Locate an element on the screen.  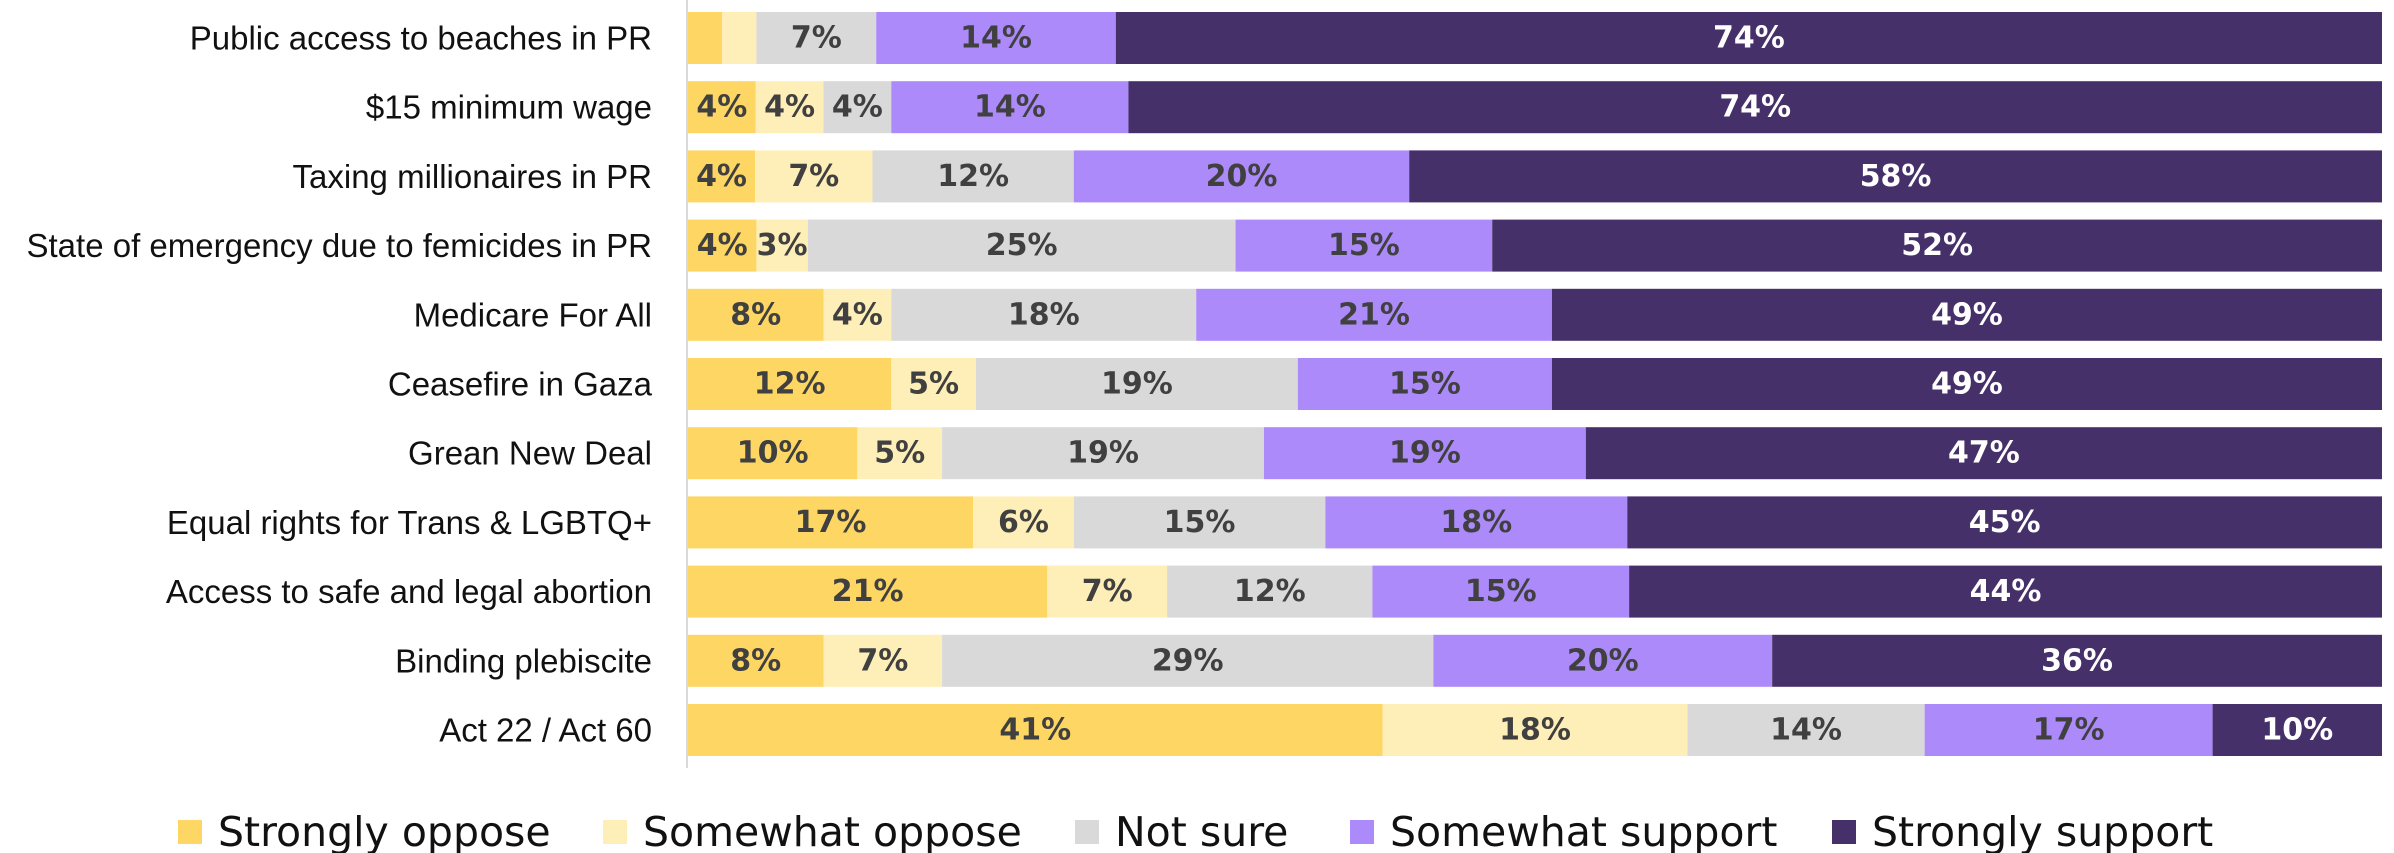
legend-swatch-strongly-support is located at coordinates (1844, 832).